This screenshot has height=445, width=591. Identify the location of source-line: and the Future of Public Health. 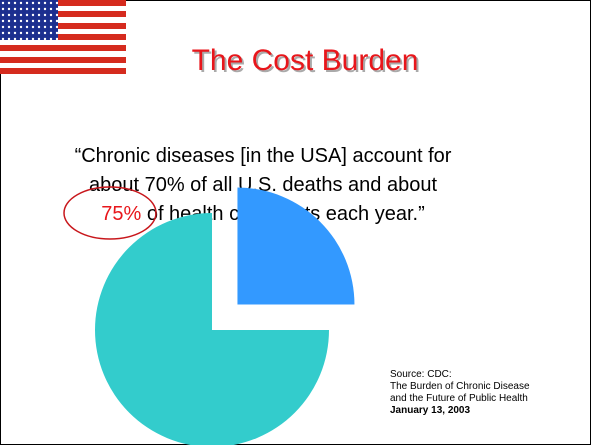
(459, 398).